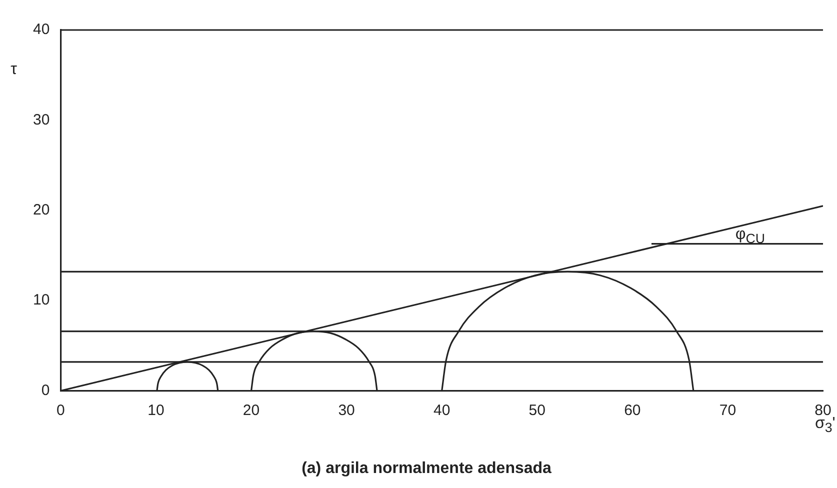  What do you see at coordinates (537, 410) in the screenshot?
I see `x-tick-label: 50` at bounding box center [537, 410].